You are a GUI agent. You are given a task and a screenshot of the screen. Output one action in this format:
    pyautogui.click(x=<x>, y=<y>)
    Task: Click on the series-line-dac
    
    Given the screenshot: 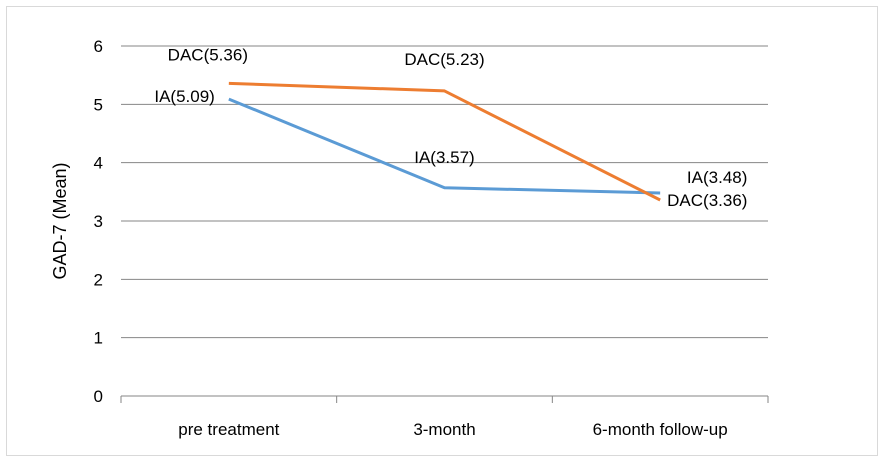 What is the action you would take?
    pyautogui.click(x=444, y=141)
    